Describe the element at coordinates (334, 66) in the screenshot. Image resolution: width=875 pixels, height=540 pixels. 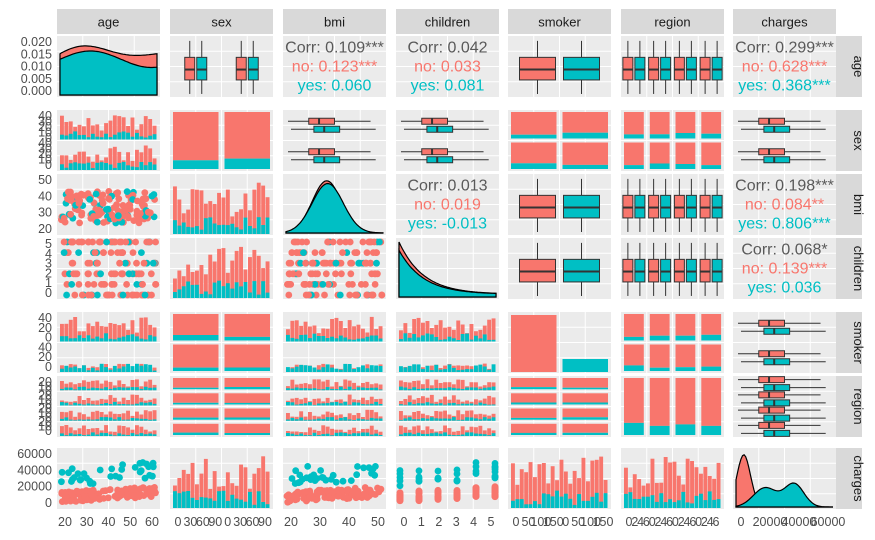
I see `panel-age-bmi: Corr: 0.109***no: 0.123***yes: 0.060` at that location.